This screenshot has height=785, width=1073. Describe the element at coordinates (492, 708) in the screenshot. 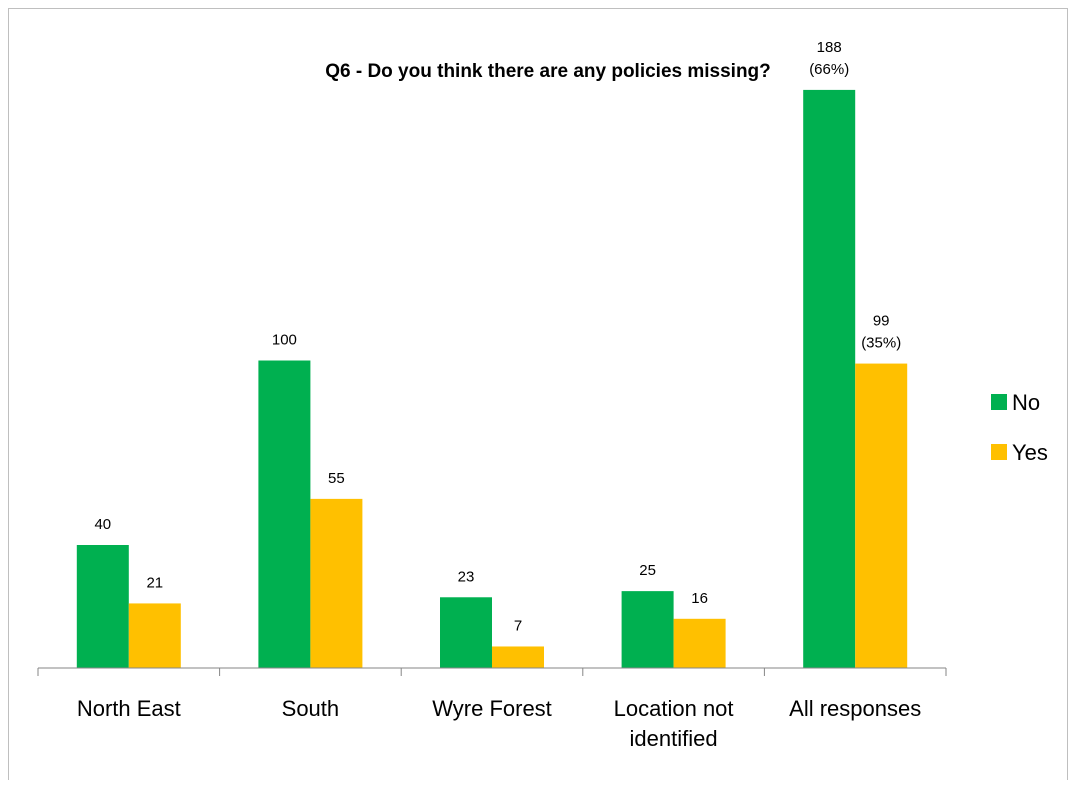

I see `x-tick-label-2: Wyre Forest` at that location.